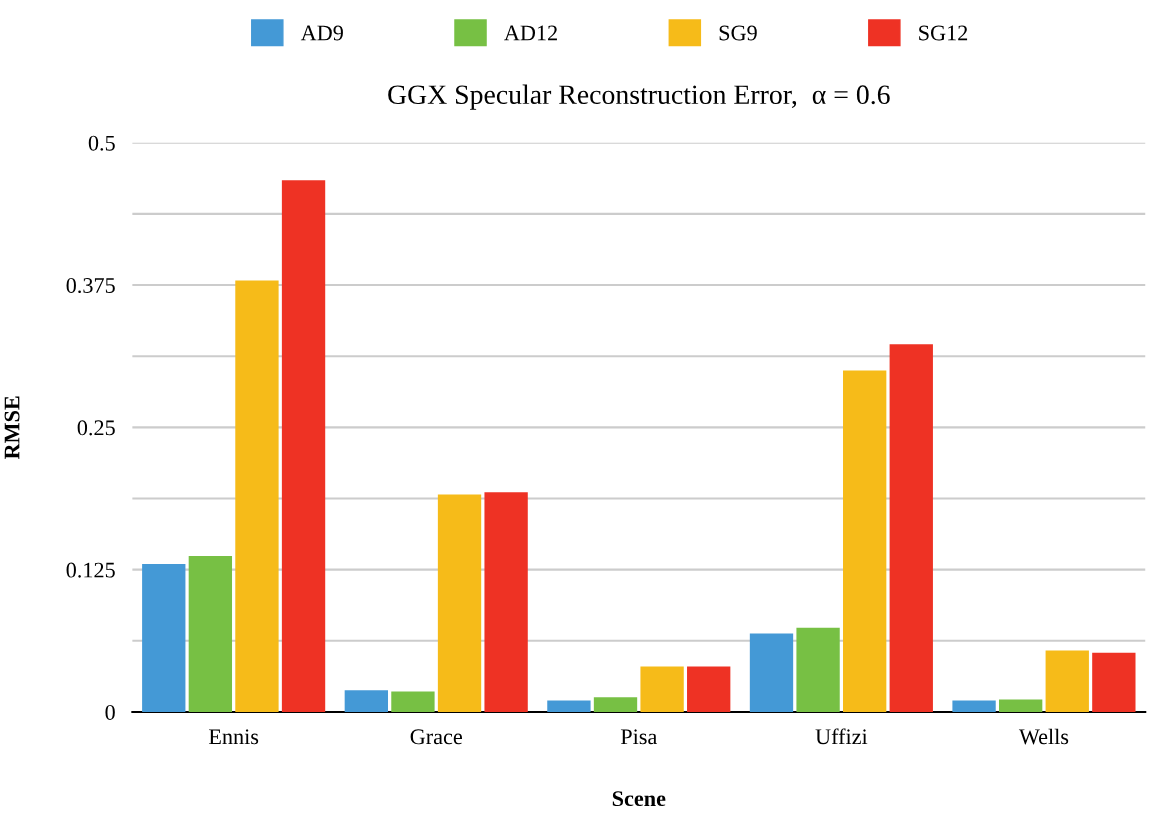 This screenshot has width=1151, height=825. I want to click on x-tick-label: Wells, so click(1043, 736).